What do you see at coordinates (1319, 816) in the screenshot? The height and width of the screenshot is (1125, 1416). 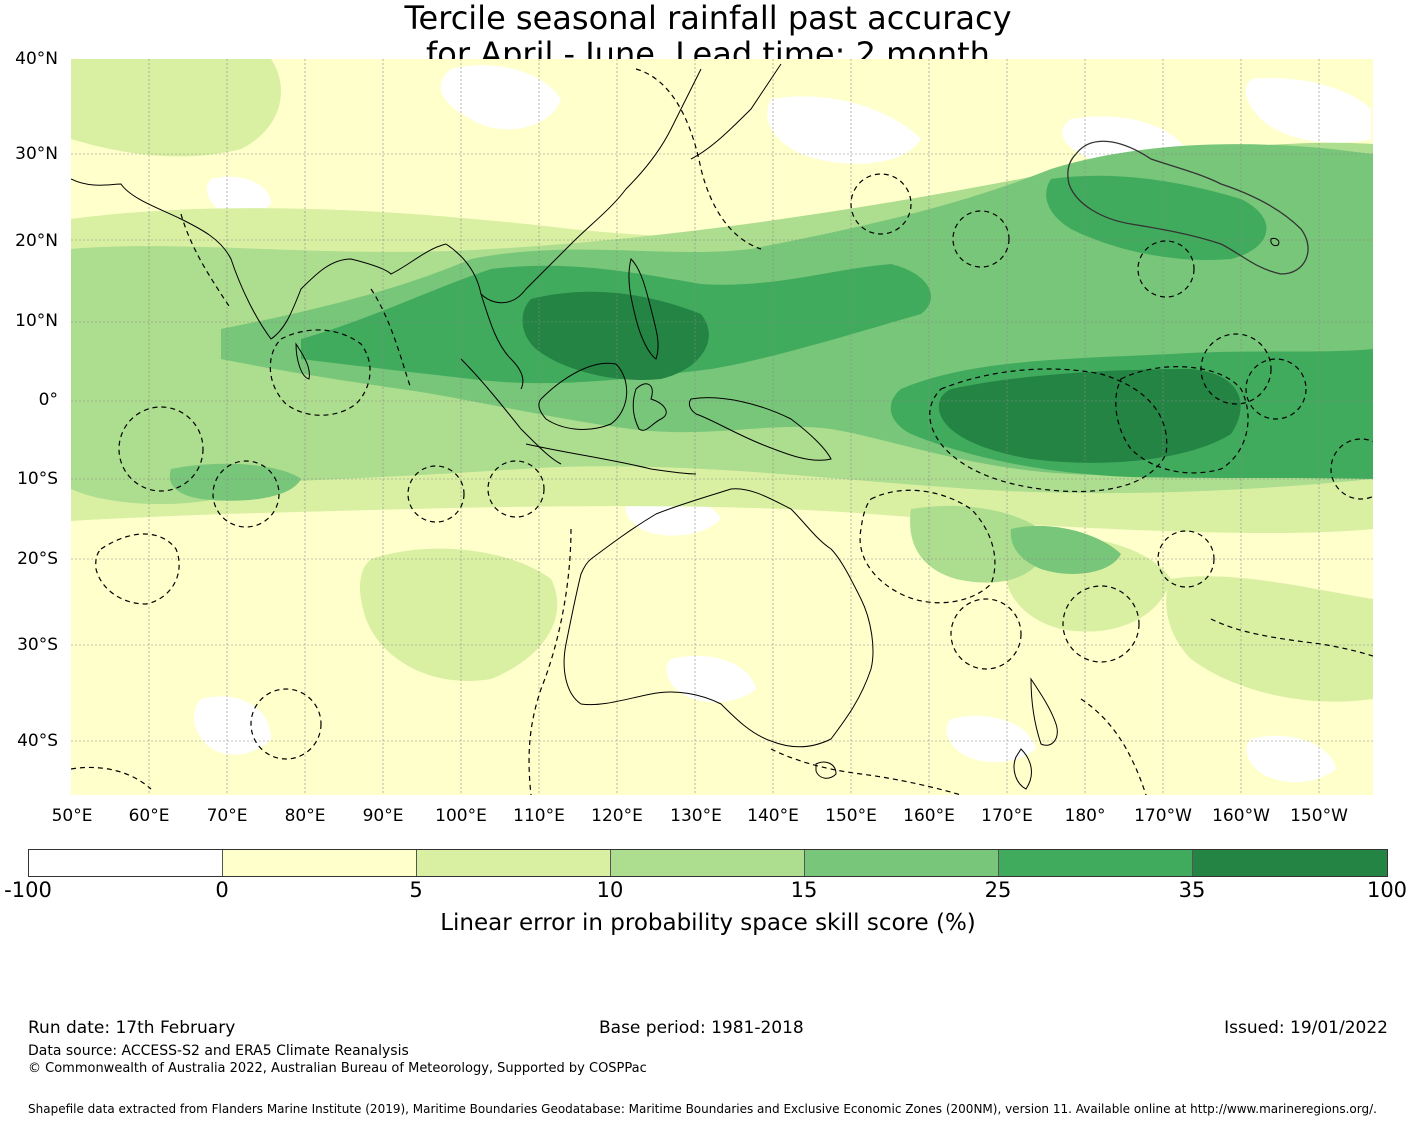 I see `lon-label-150w: 150°W` at bounding box center [1319, 816].